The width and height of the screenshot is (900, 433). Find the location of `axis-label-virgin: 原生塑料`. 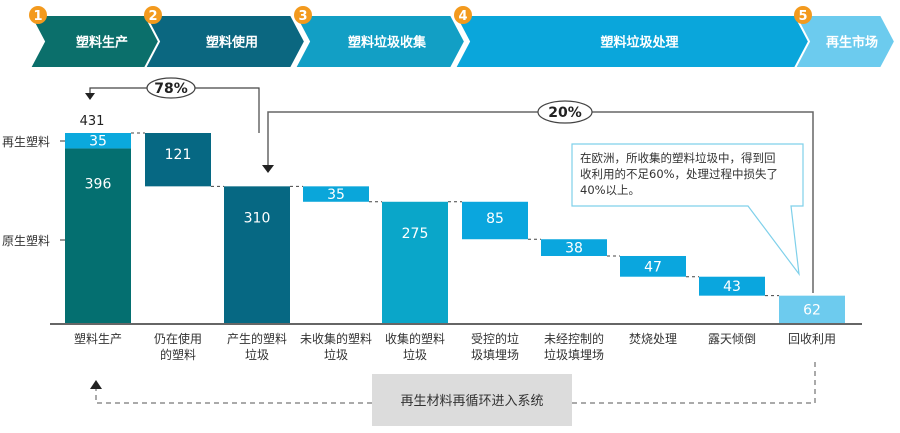

axis-label-virgin: 原生塑料 is located at coordinates (26, 240).